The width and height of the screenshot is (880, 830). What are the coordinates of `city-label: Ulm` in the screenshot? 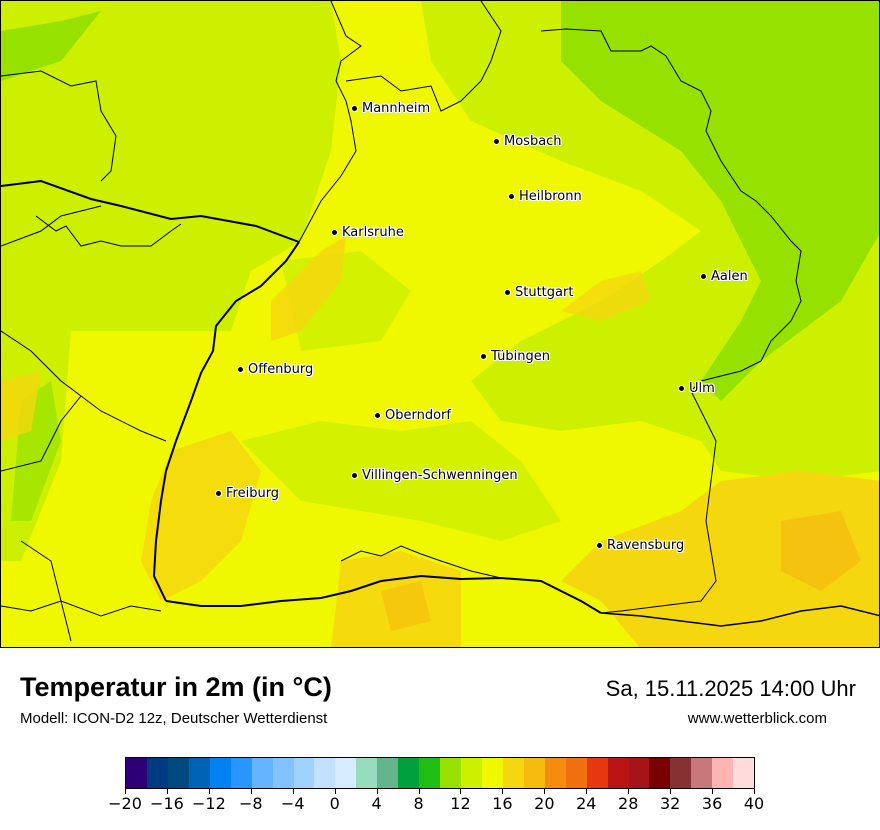 It's located at (702, 388).